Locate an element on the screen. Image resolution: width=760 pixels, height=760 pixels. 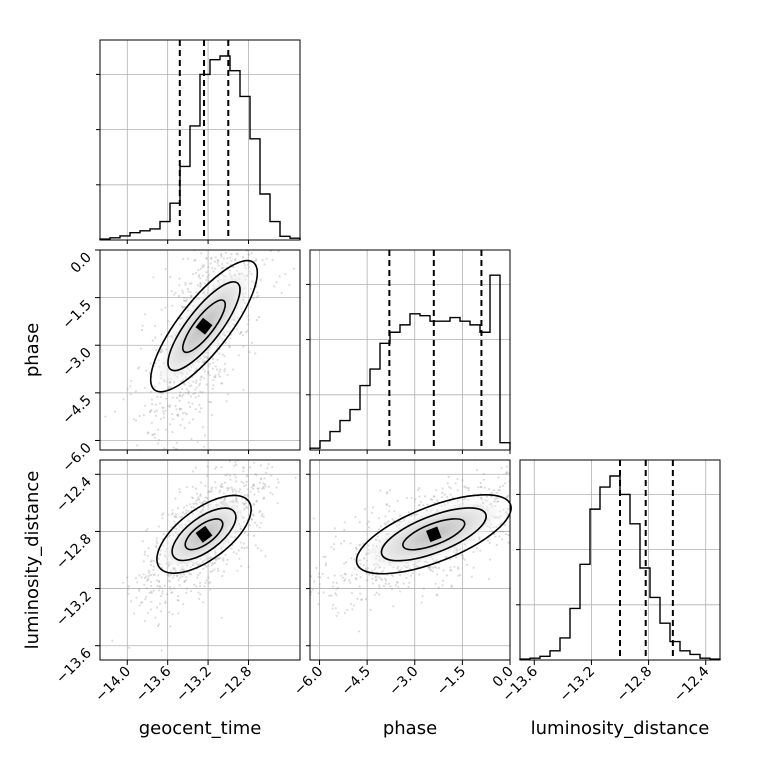
xlabel-phase: phase is located at coordinates (410, 728).